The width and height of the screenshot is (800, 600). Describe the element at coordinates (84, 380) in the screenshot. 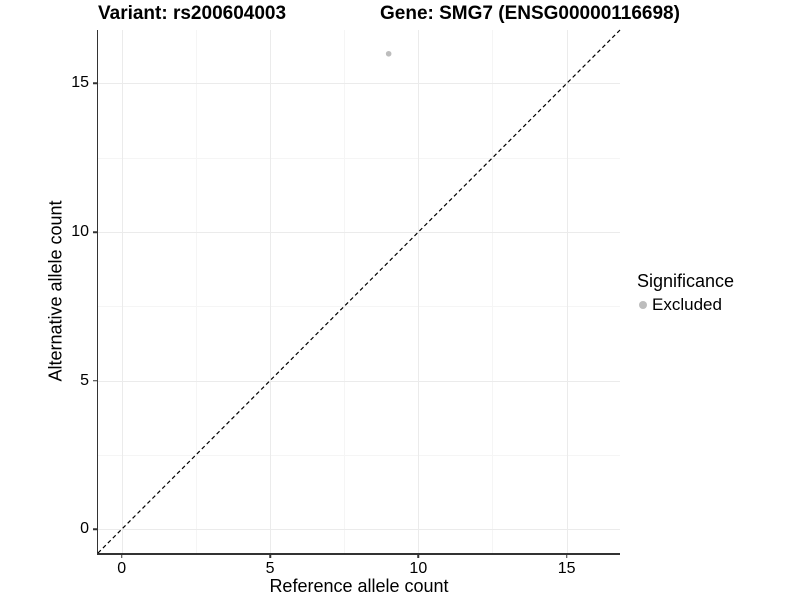

I see `y-tick-label: 5` at that location.